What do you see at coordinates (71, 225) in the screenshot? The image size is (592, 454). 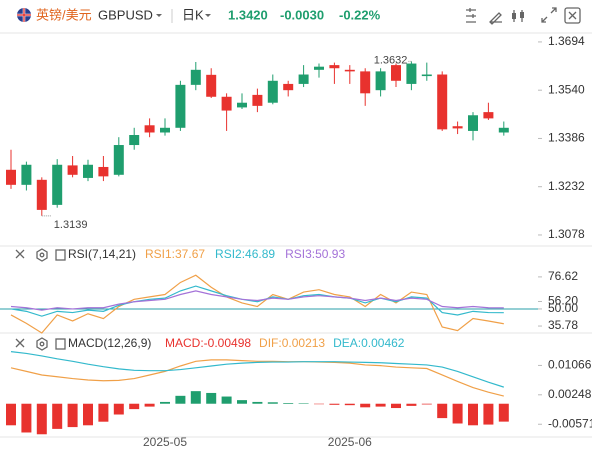 I see `annotation: 1.3139` at bounding box center [71, 225].